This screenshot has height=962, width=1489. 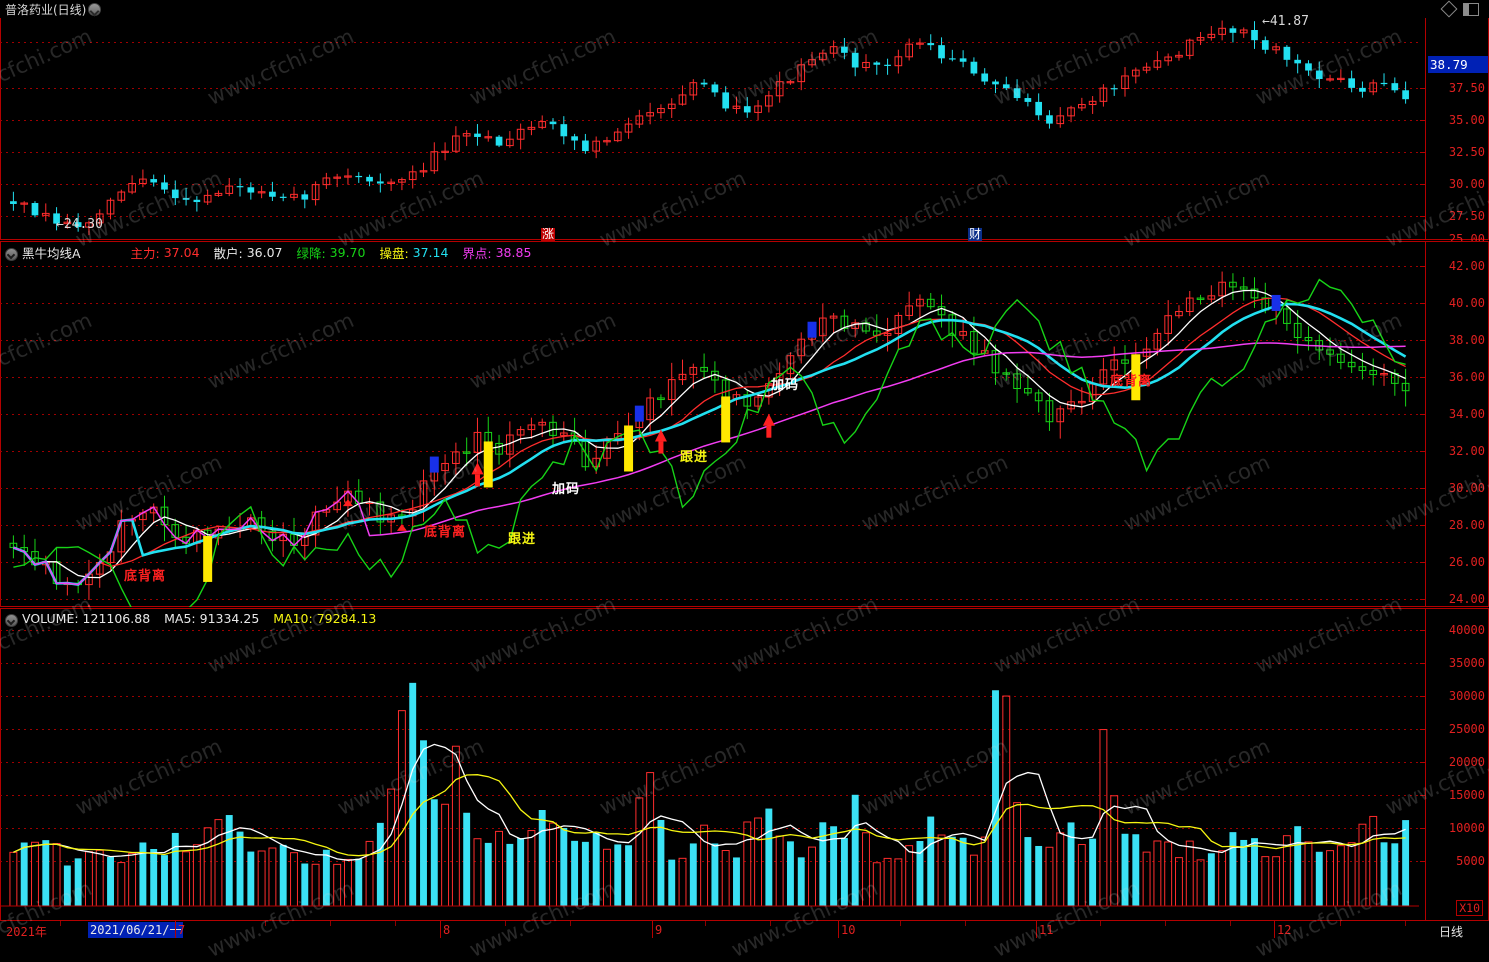 What do you see at coordinates (293, 618) in the screenshot?
I see `ma10-label: MA10:` at bounding box center [293, 618].